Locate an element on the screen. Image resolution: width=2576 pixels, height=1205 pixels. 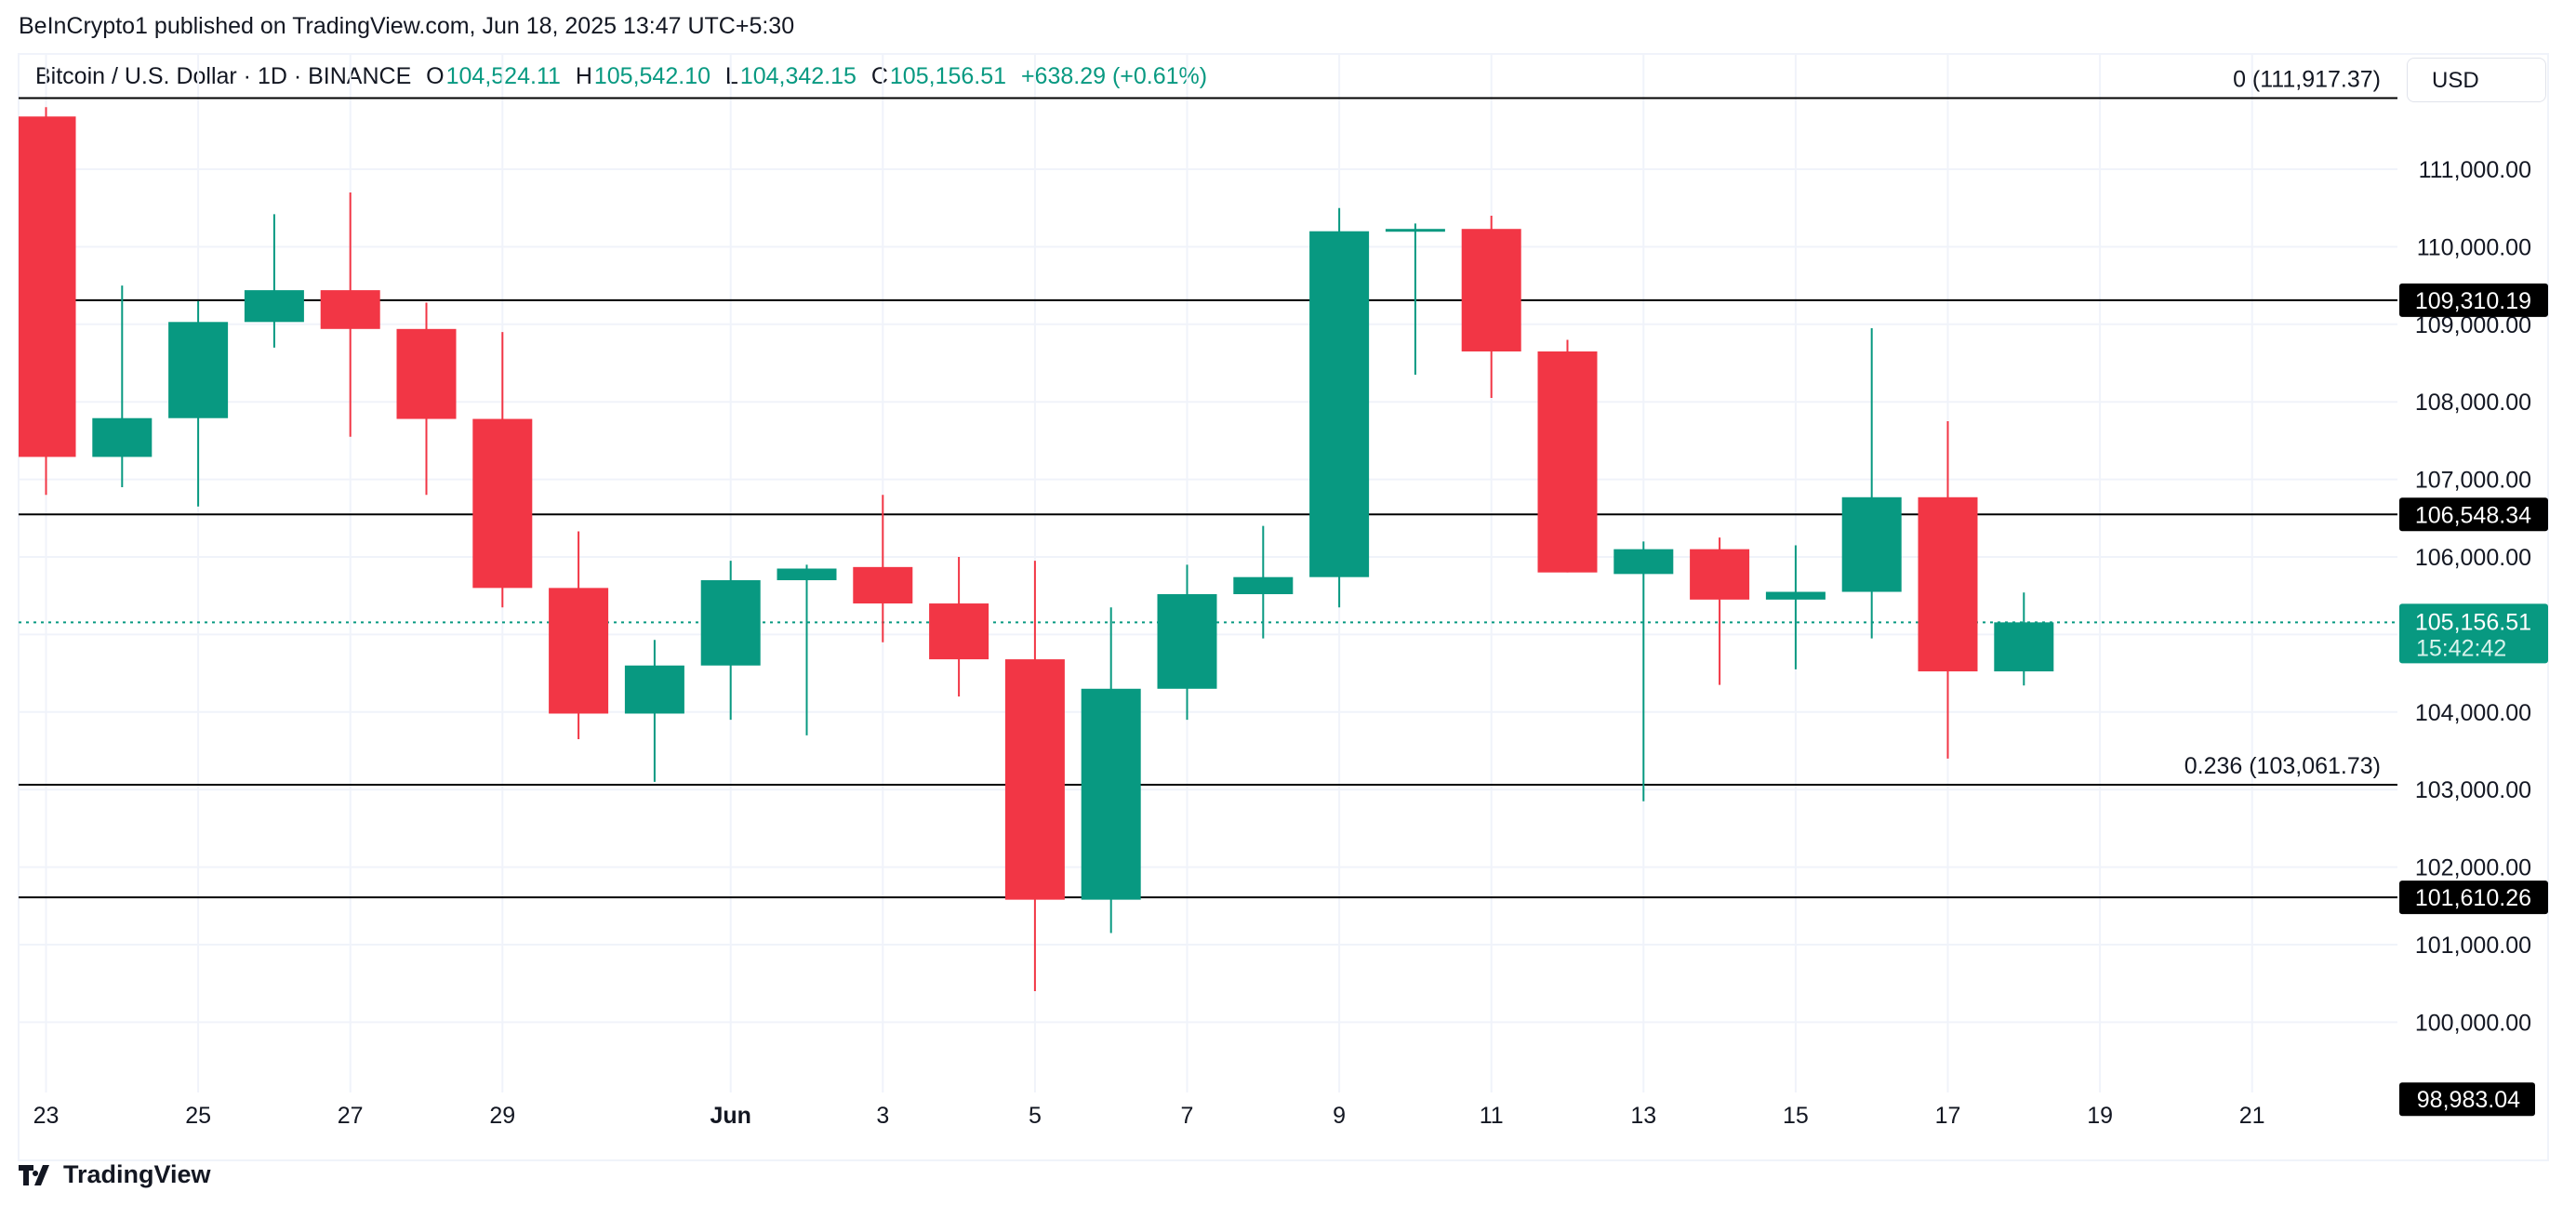
y-tick-label: 107,000.00 is located at coordinates (2473, 481).